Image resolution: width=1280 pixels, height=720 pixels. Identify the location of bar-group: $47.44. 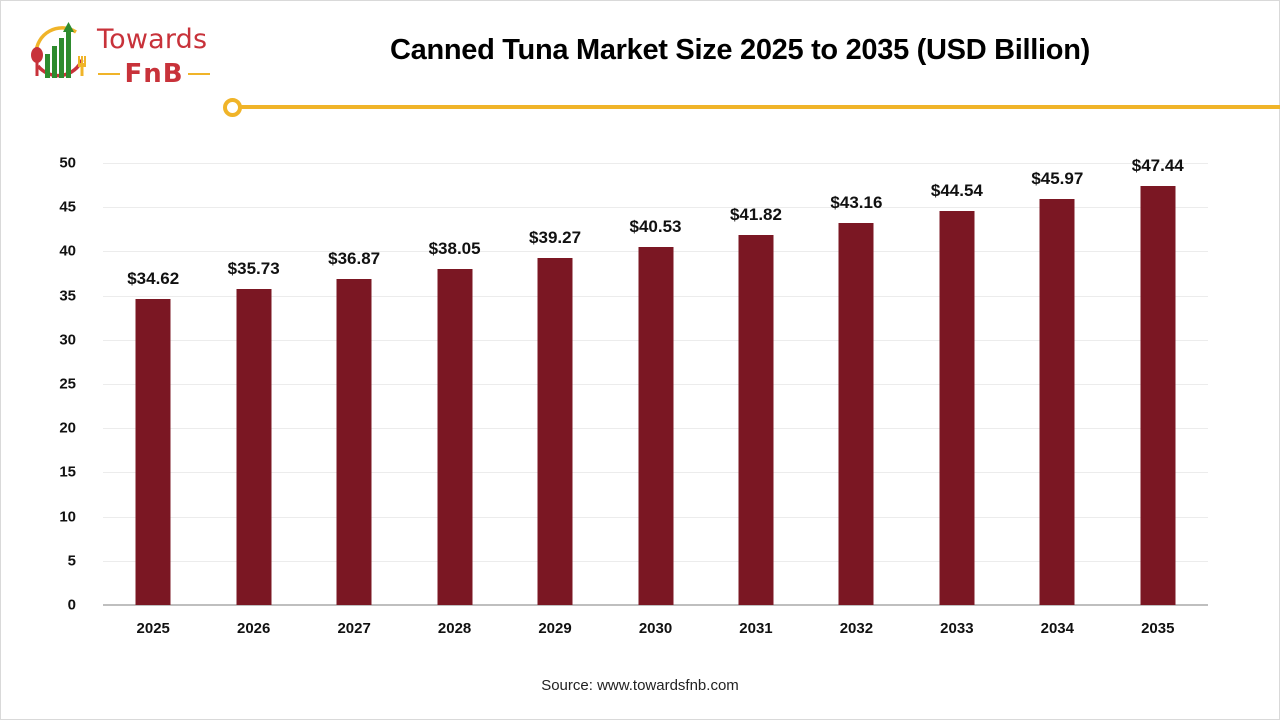
(1158, 380).